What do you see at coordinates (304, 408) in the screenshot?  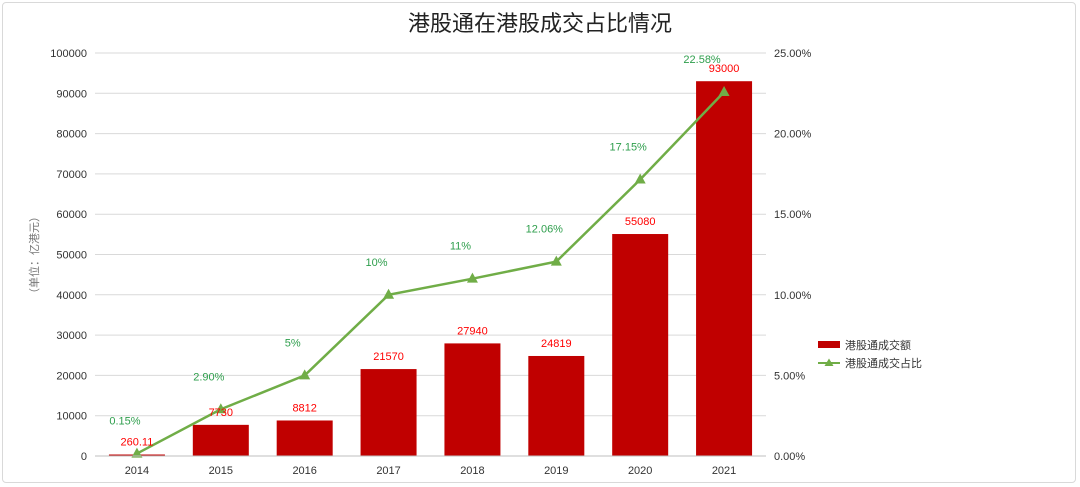 I see `bar-value-label: 8812` at bounding box center [304, 408].